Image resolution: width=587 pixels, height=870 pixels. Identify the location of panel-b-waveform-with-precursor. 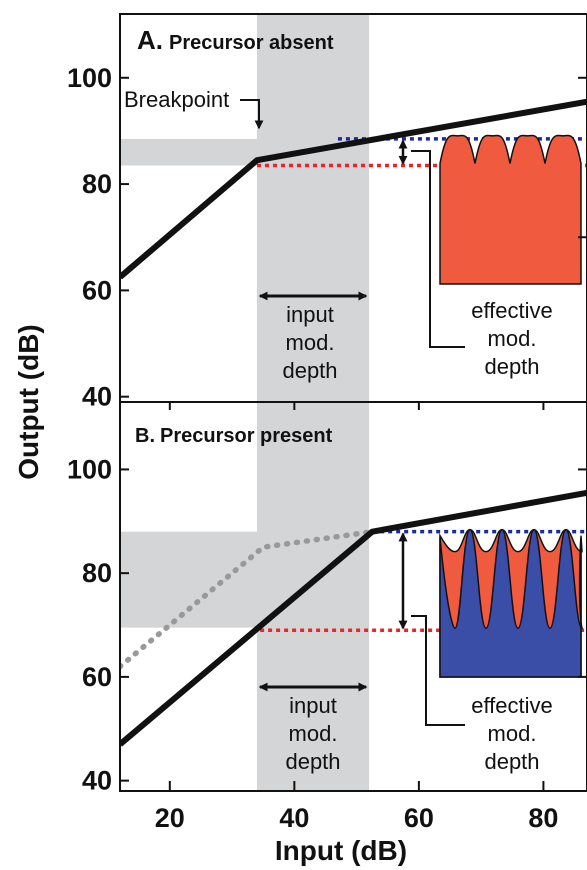
(511, 603).